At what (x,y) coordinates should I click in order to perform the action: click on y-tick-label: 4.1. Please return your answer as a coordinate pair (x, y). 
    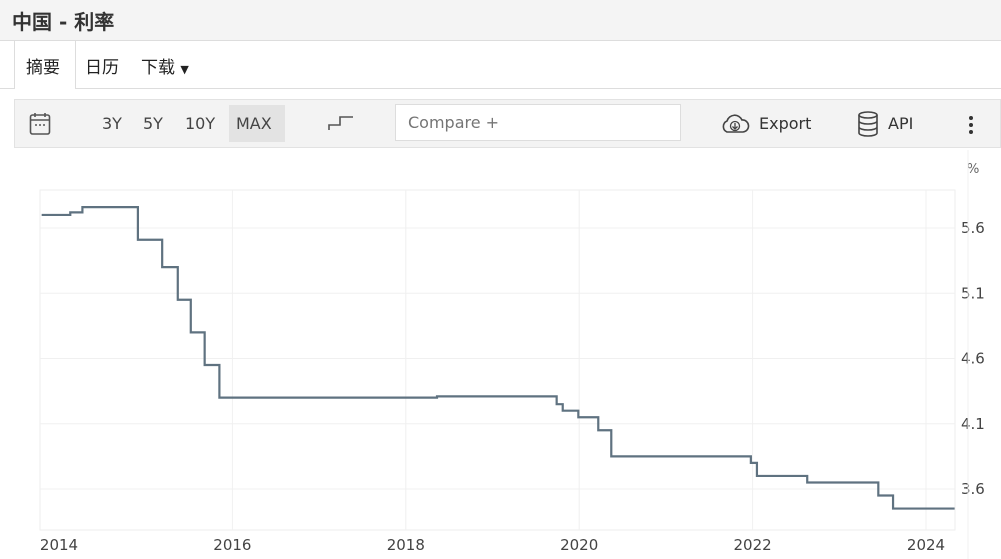
    Looking at the image, I should click on (973, 424).